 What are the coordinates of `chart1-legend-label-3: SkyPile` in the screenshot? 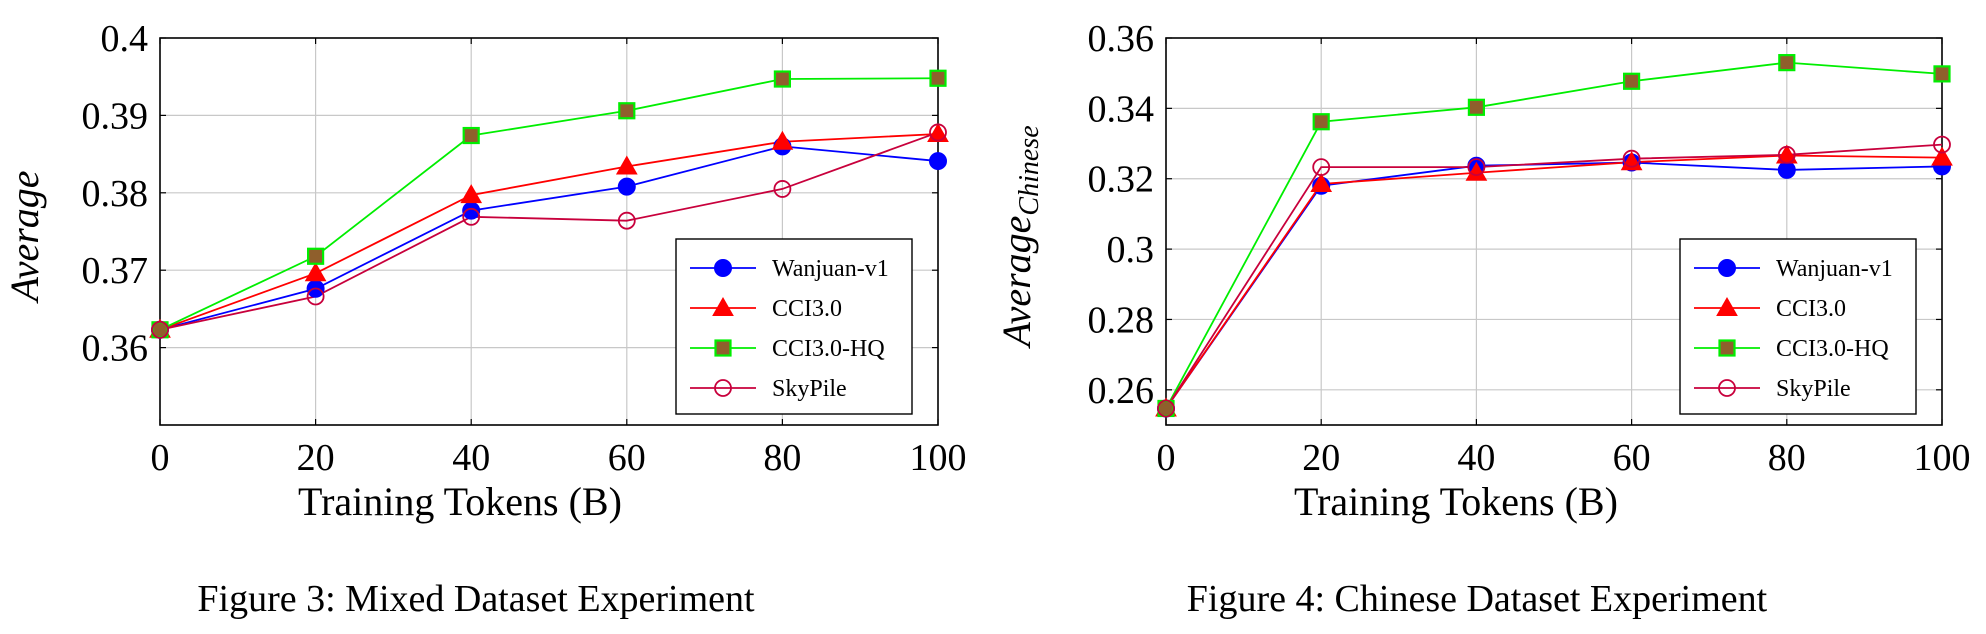 It's located at (1813, 389).